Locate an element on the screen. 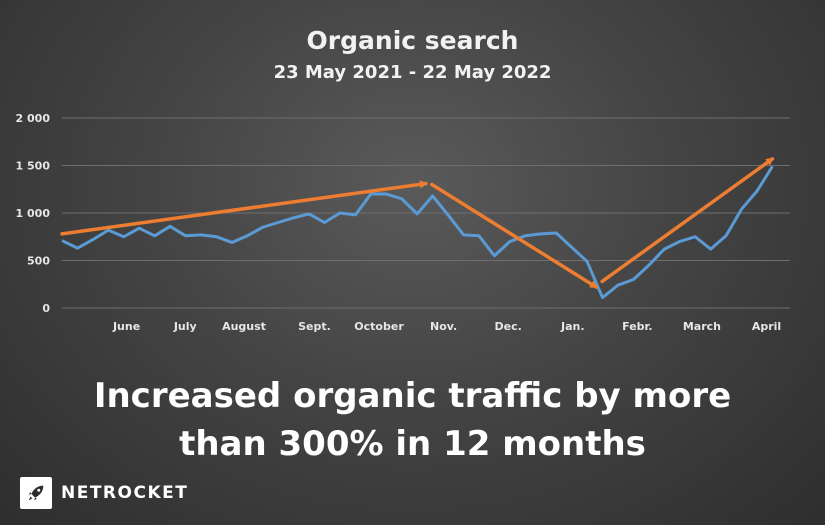 The width and height of the screenshot is (825, 525). brand-logo: NETROCKET is located at coordinates (104, 493).